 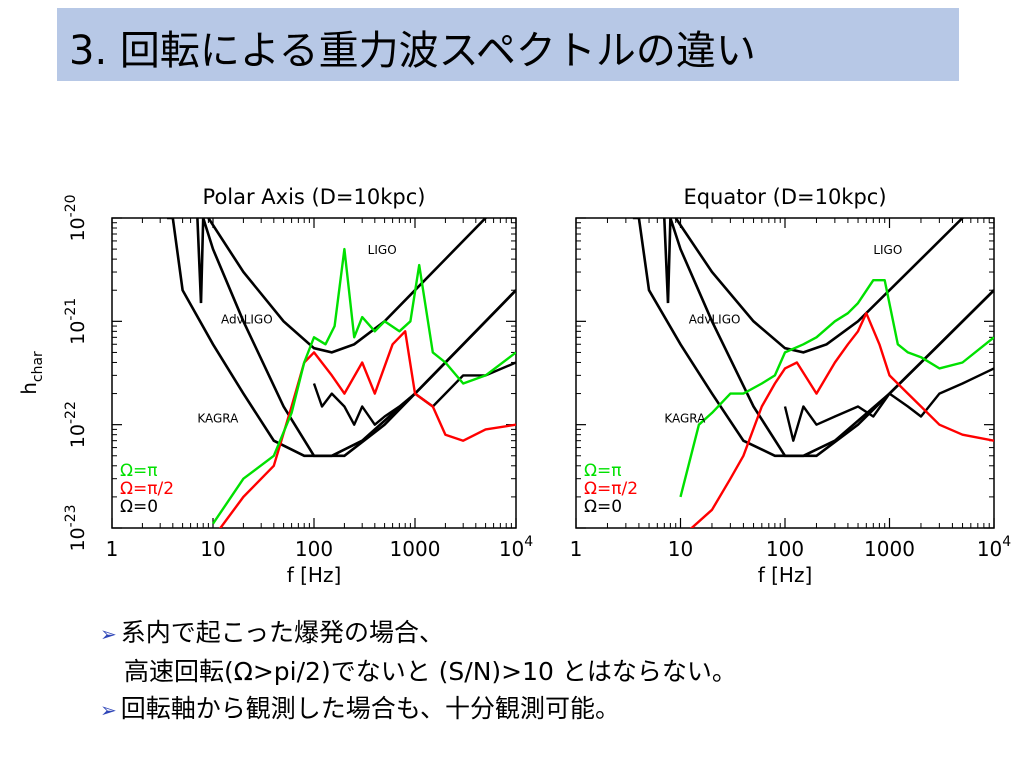 I want to click on bullet-item: 高速回転(Ω>pi/2)でないと (S/N)>10 とはならない。, so click(x=418, y=671).